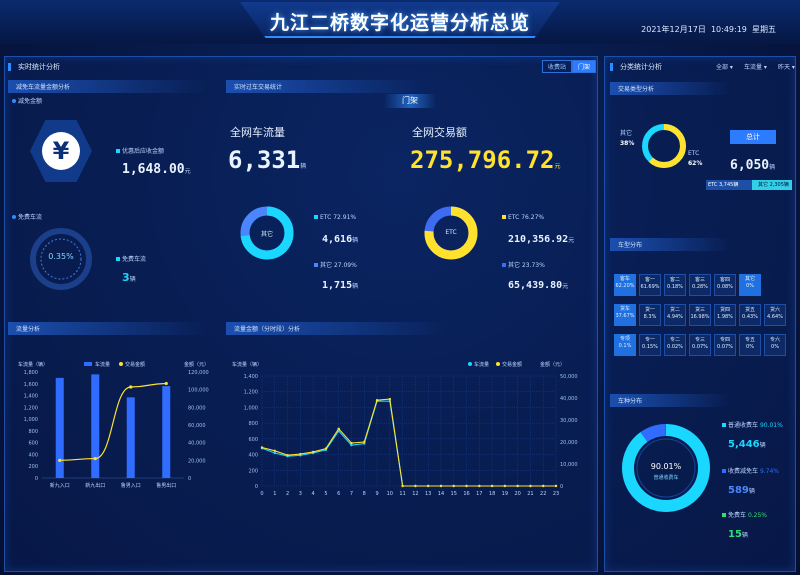  I want to click on vehicle-type-cell: 专二 0.02%, so click(675, 345).